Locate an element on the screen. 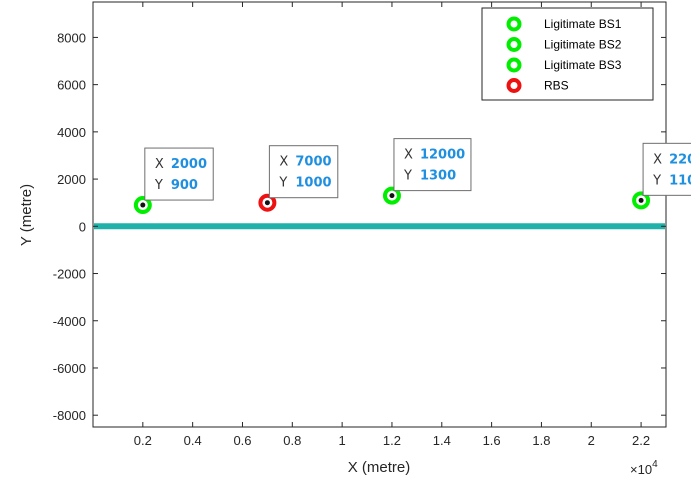 The height and width of the screenshot is (481, 691). data-markers is located at coordinates (392, 200).